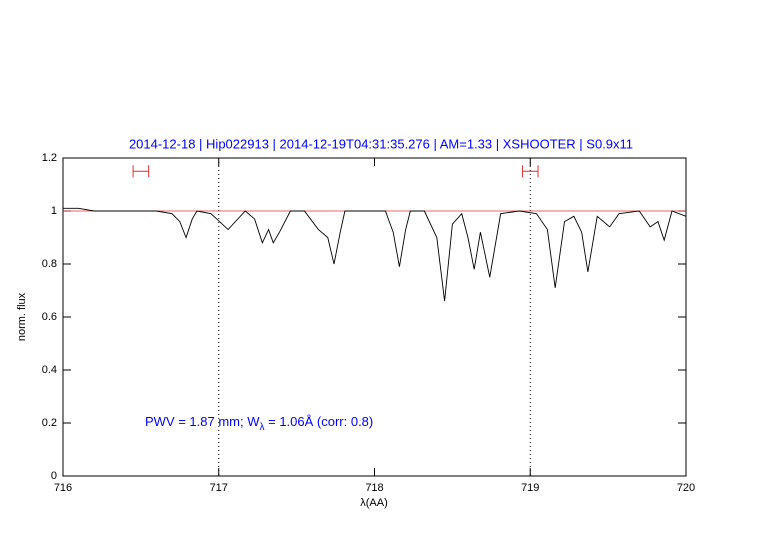 Image resolution: width=782 pixels, height=542 pixels. What do you see at coordinates (54, 476) in the screenshot?
I see `y-tick-label: 0` at bounding box center [54, 476].